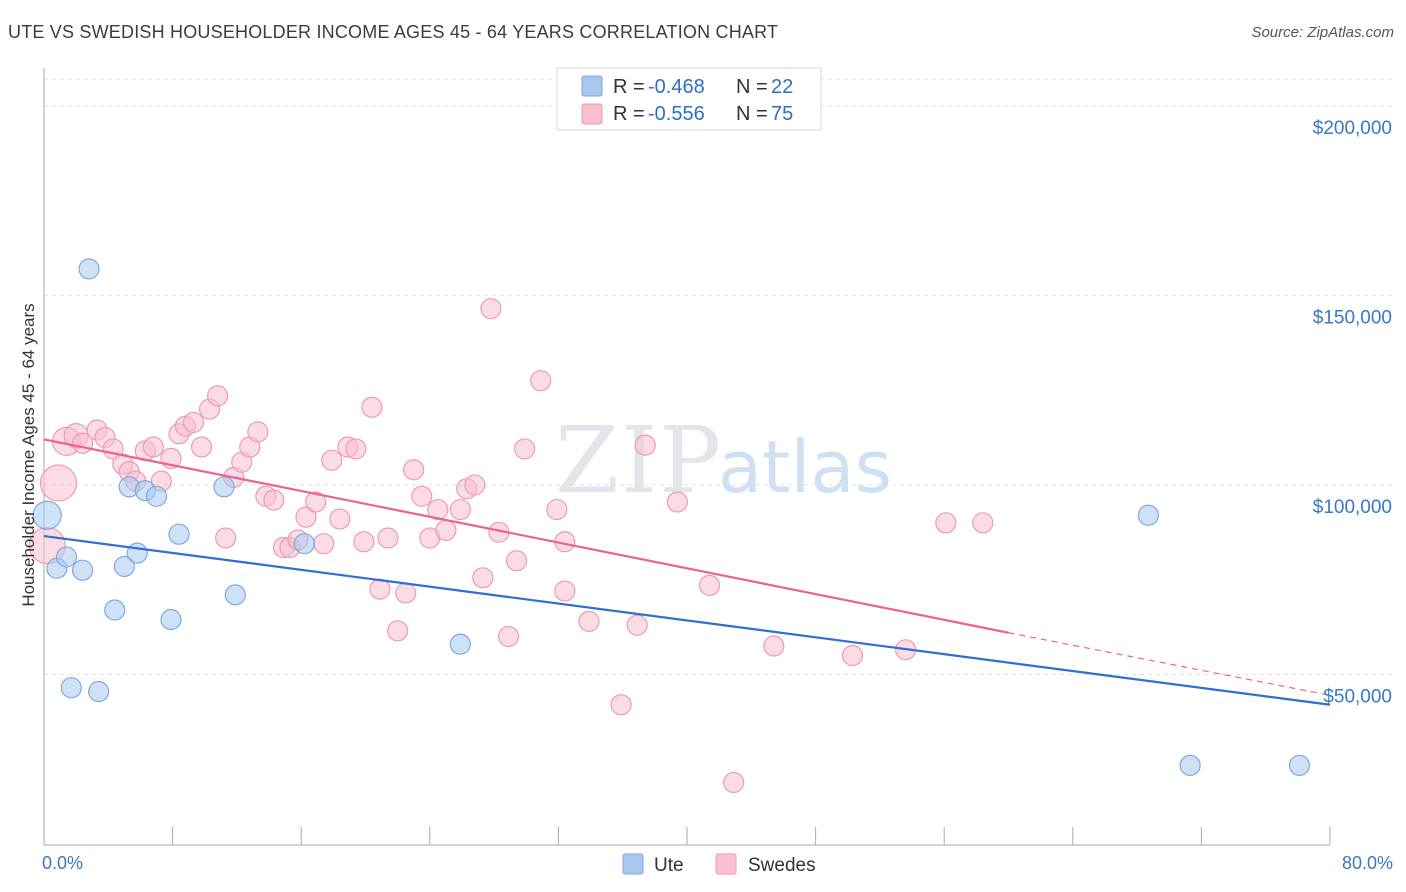 Image resolution: width=1406 pixels, height=892 pixels. What do you see at coordinates (592, 86) in the screenshot?
I see `legend-swatch-ute` at bounding box center [592, 86].